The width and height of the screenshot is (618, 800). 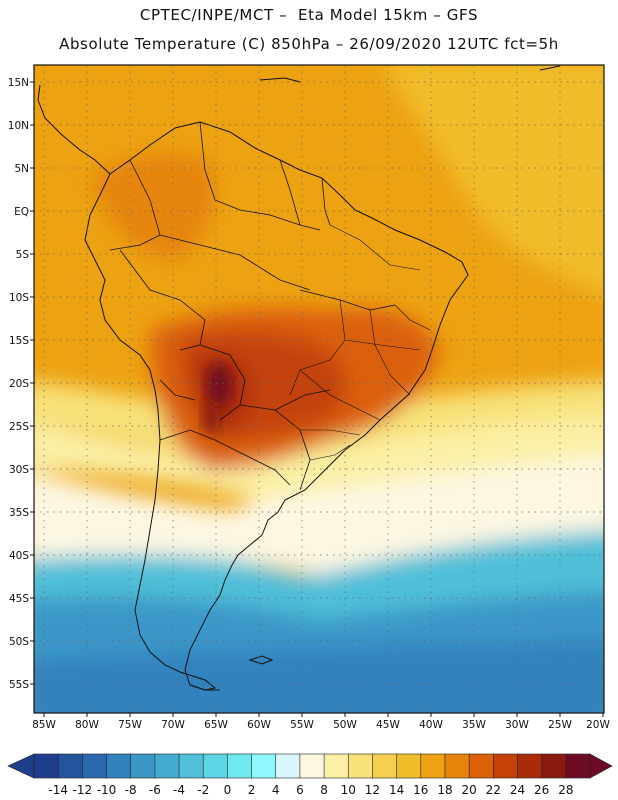 I want to click on colorbar-label: 28, so click(x=565, y=790).